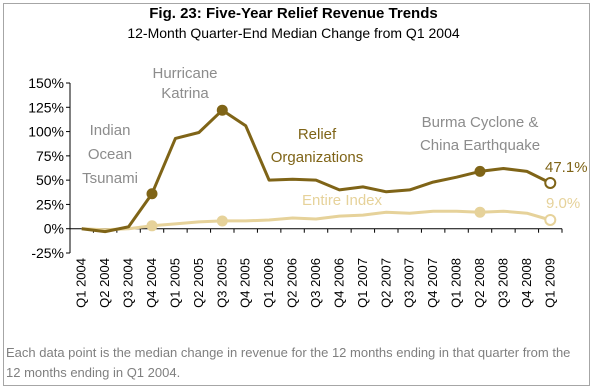  I want to click on x-tick-label: Q2 2008, so click(479, 283).